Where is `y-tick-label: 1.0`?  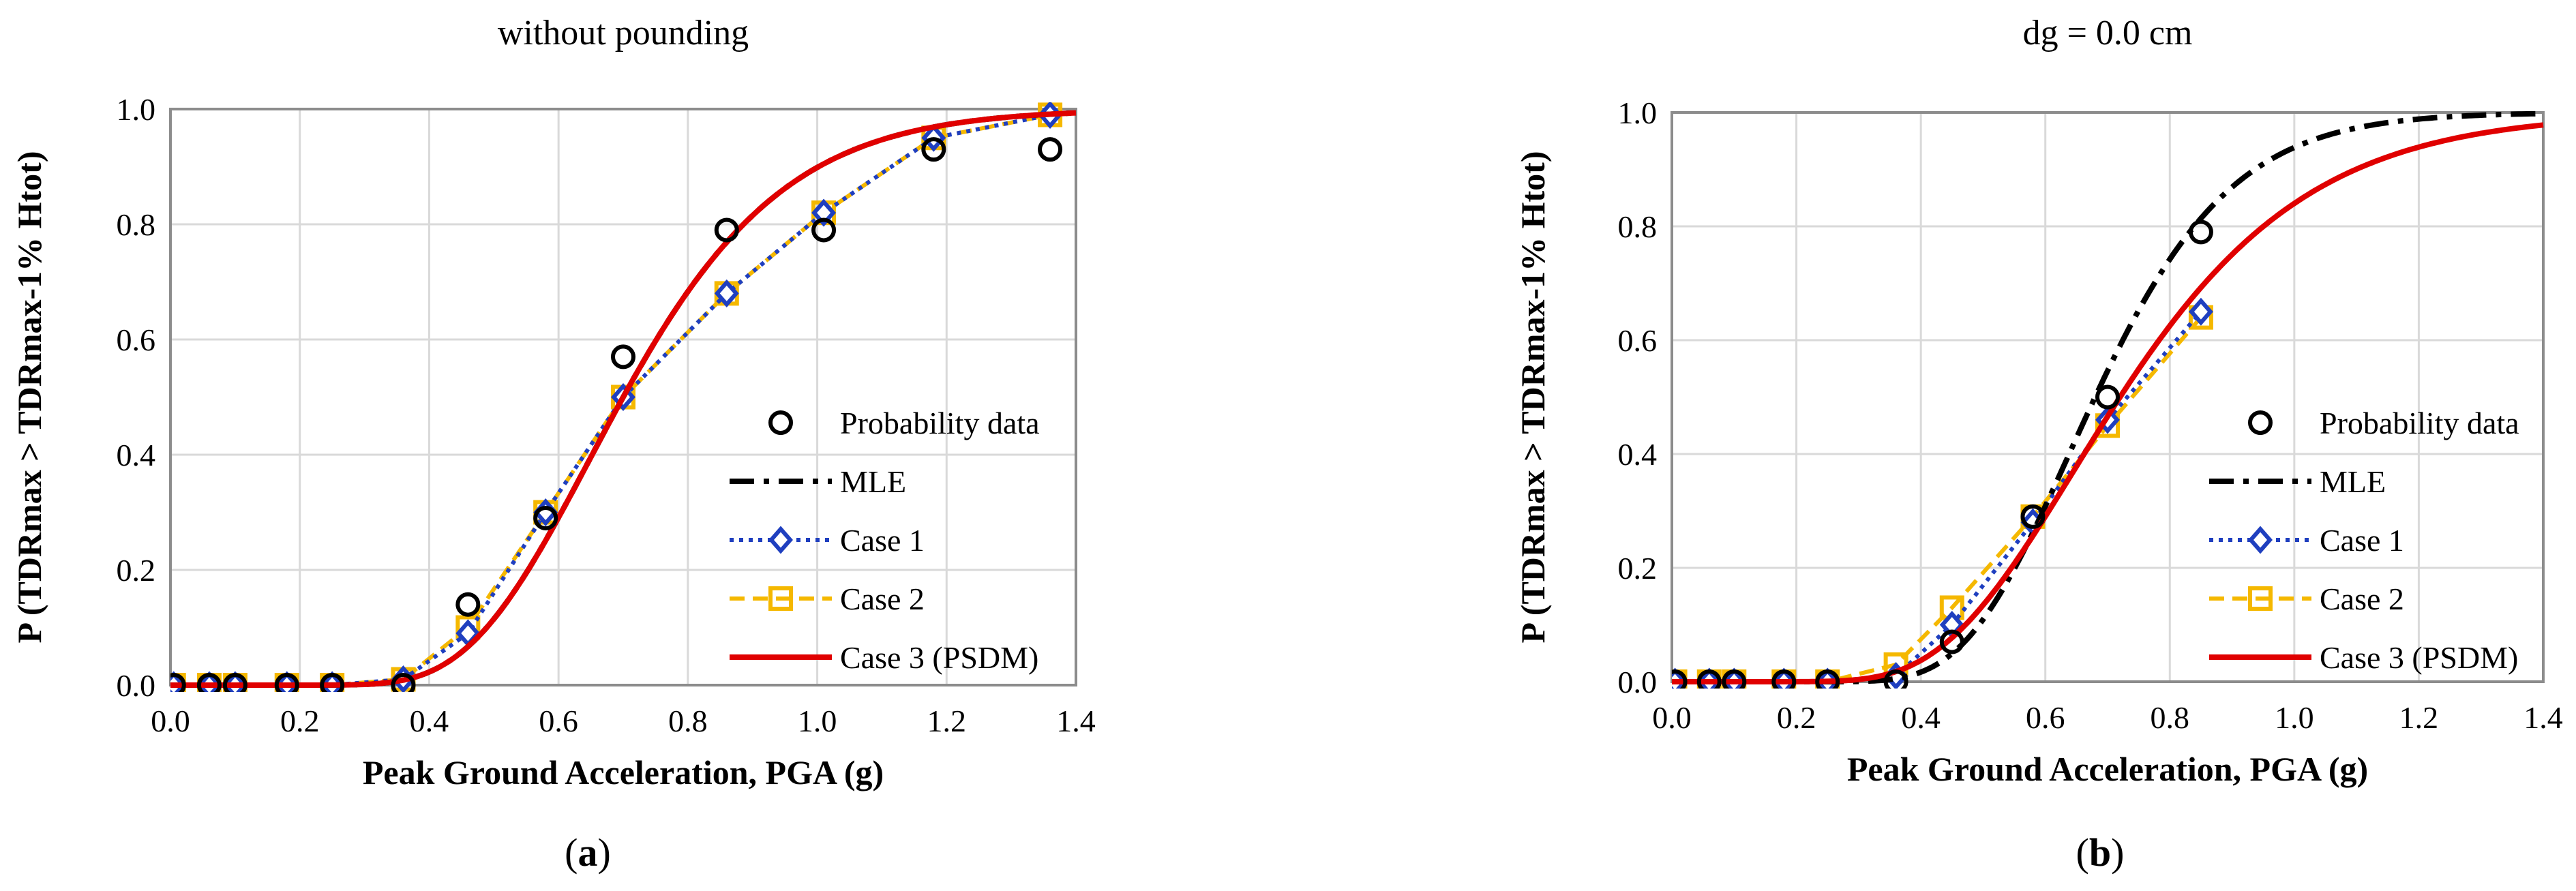
y-tick-label: 1.0 is located at coordinates (136, 109).